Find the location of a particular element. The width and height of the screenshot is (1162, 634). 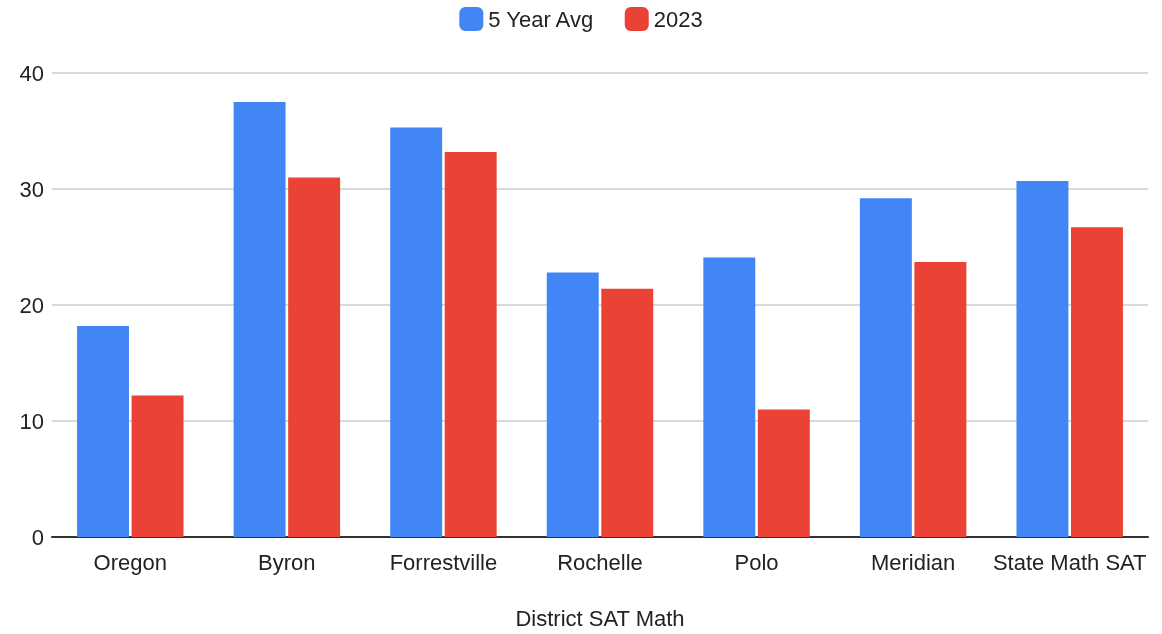

legend-label: 2023 is located at coordinates (678, 19).